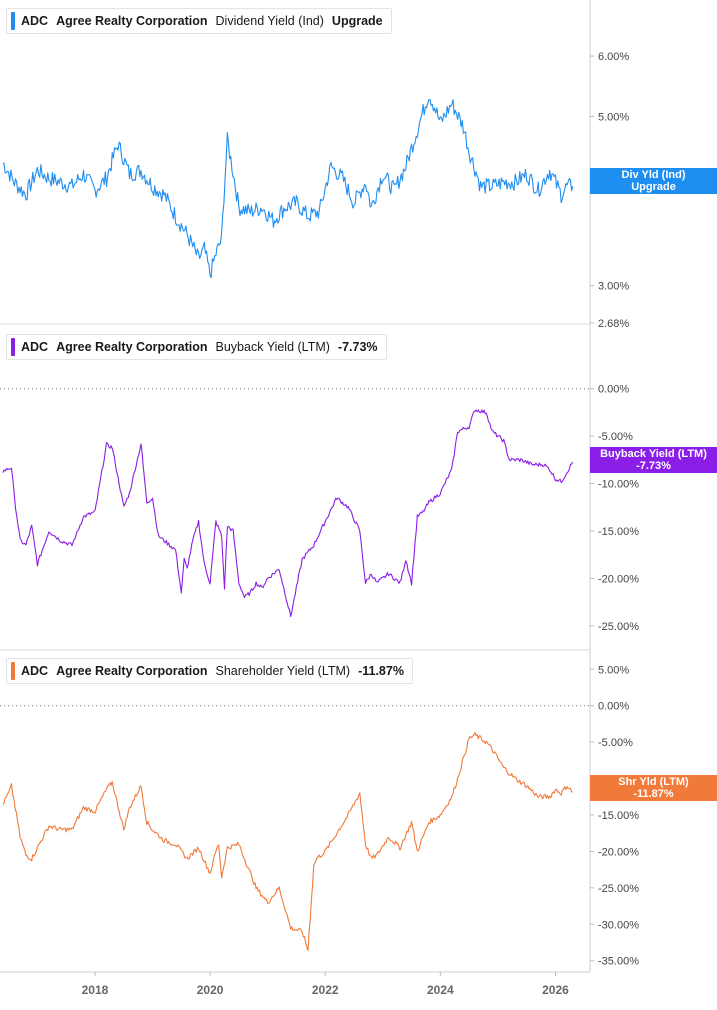 The height and width of the screenshot is (1010, 717). Describe the element at coordinates (653, 175) in the screenshot. I see `value-tag-line1: Div Yld (Ind)` at that location.